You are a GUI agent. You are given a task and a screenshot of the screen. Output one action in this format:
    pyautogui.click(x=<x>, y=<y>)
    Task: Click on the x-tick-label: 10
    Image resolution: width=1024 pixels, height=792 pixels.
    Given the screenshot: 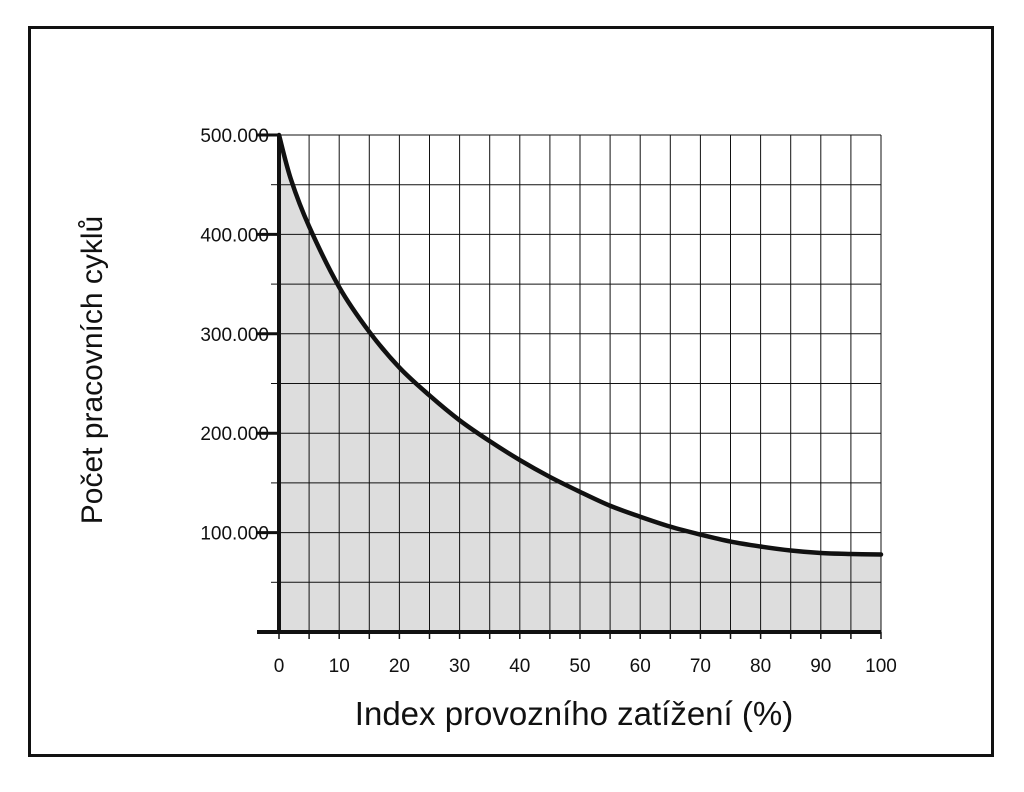 What is the action you would take?
    pyautogui.click(x=339, y=666)
    